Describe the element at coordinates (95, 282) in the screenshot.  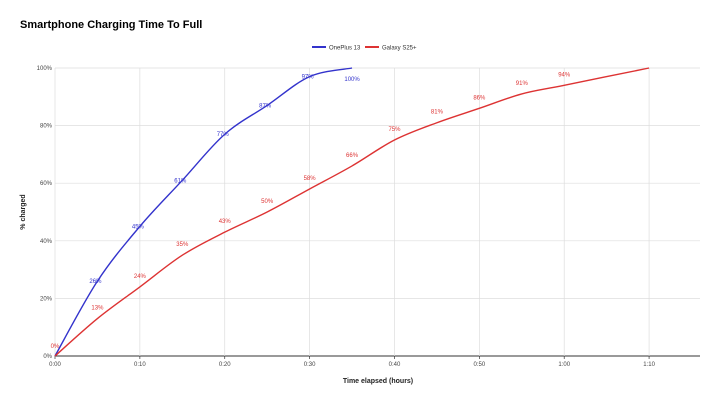
I see `data-label-oneplus-13: 26%` at that location.